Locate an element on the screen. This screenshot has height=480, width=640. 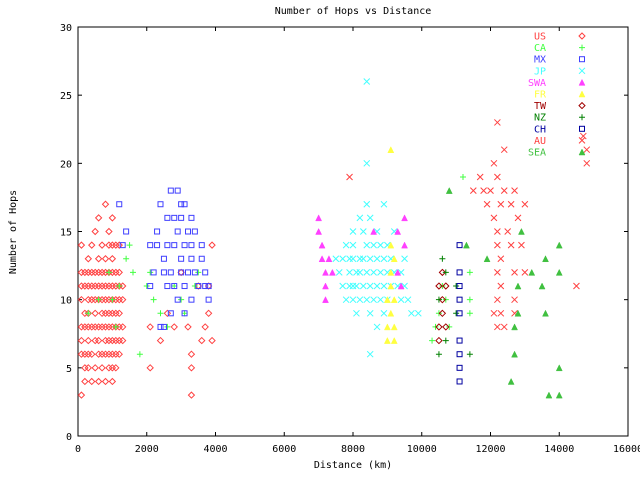
x-tick-label: 14000 is located at coordinates (559, 449).